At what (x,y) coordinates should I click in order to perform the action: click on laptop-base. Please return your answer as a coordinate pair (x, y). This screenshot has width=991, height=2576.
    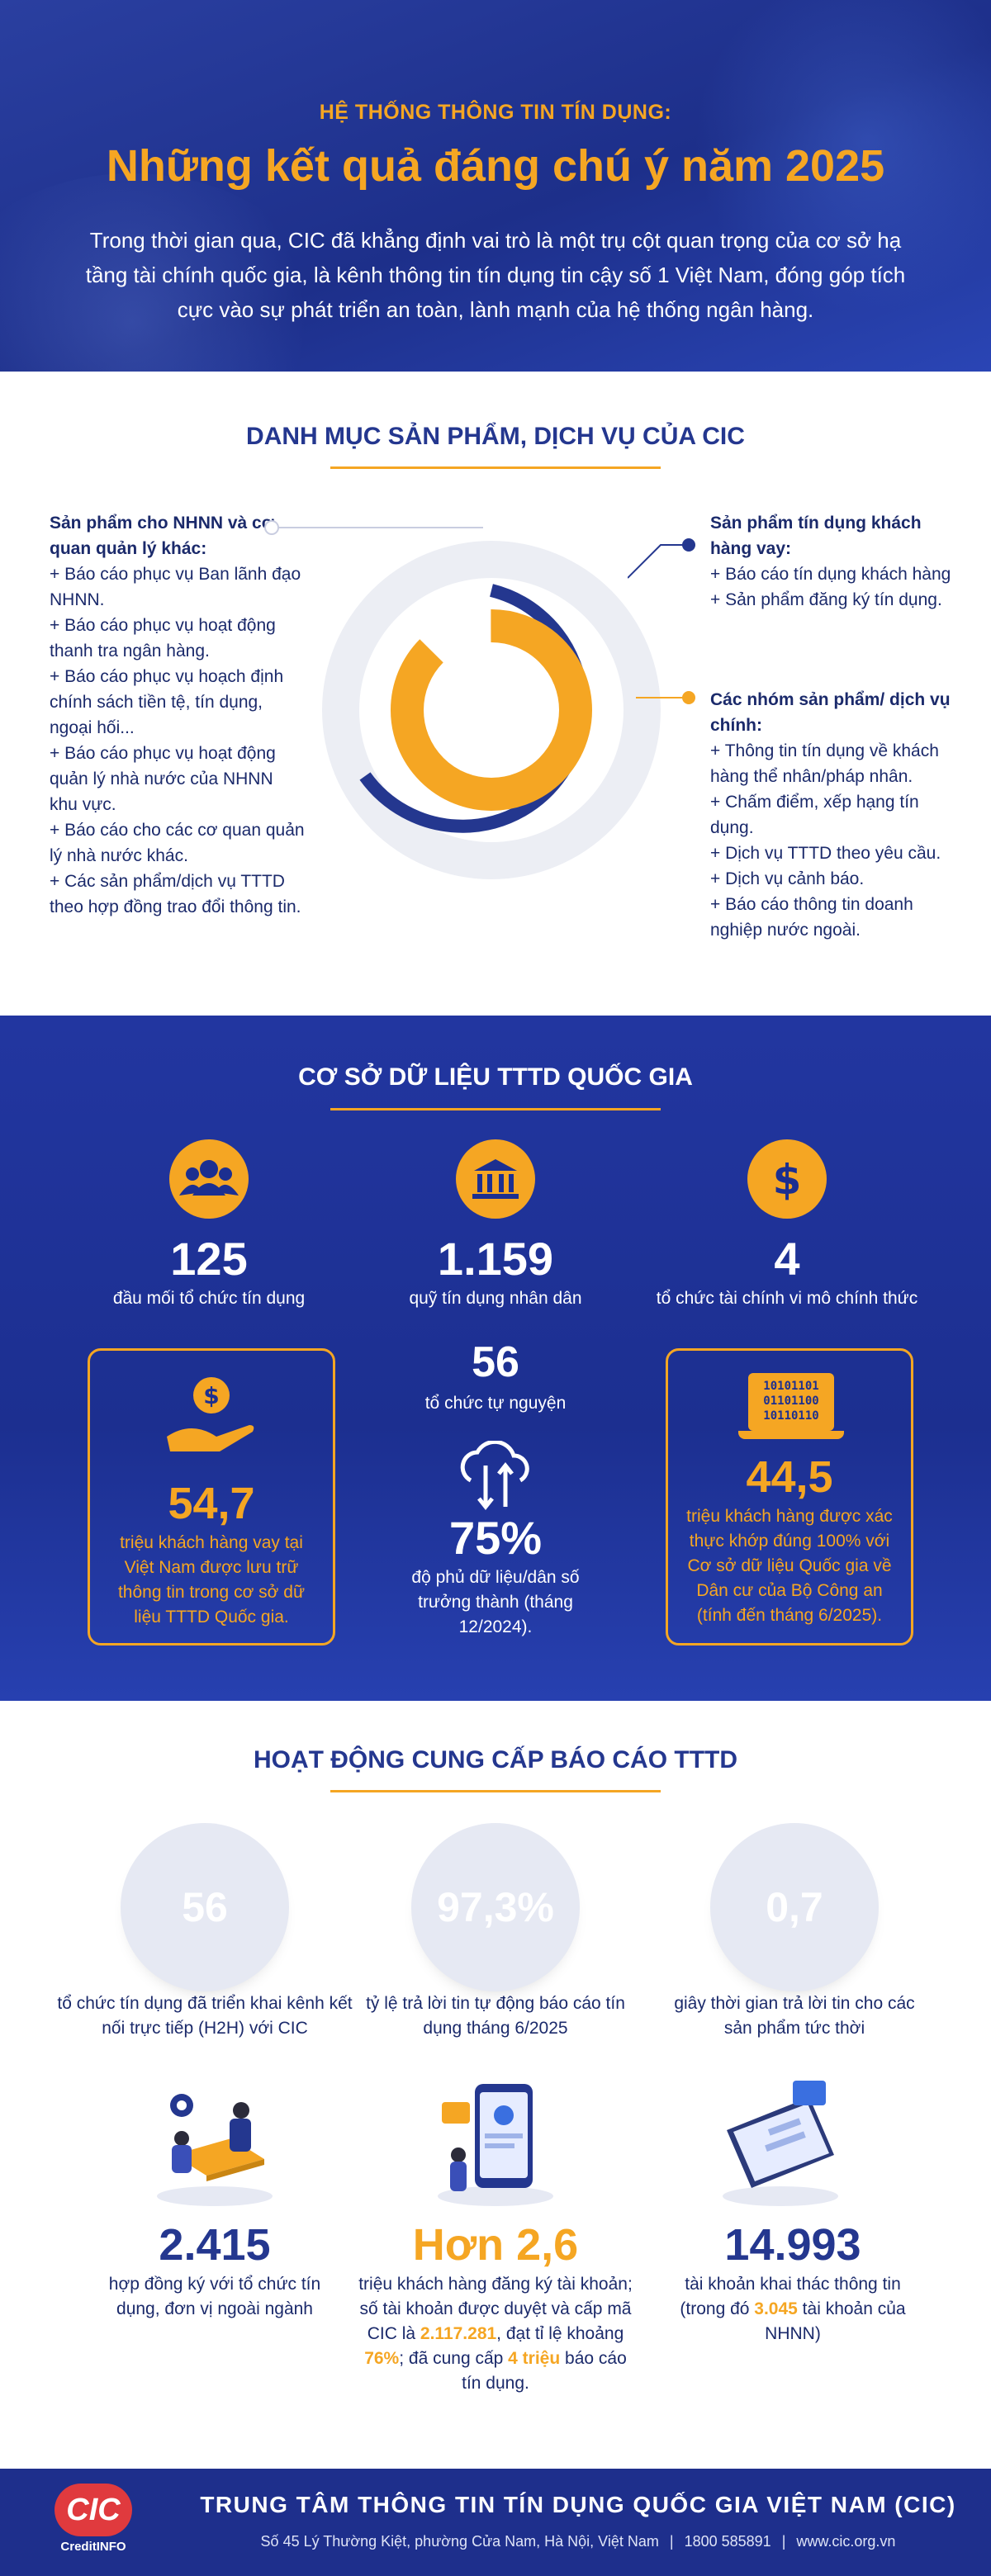
    Looking at the image, I should click on (791, 1435).